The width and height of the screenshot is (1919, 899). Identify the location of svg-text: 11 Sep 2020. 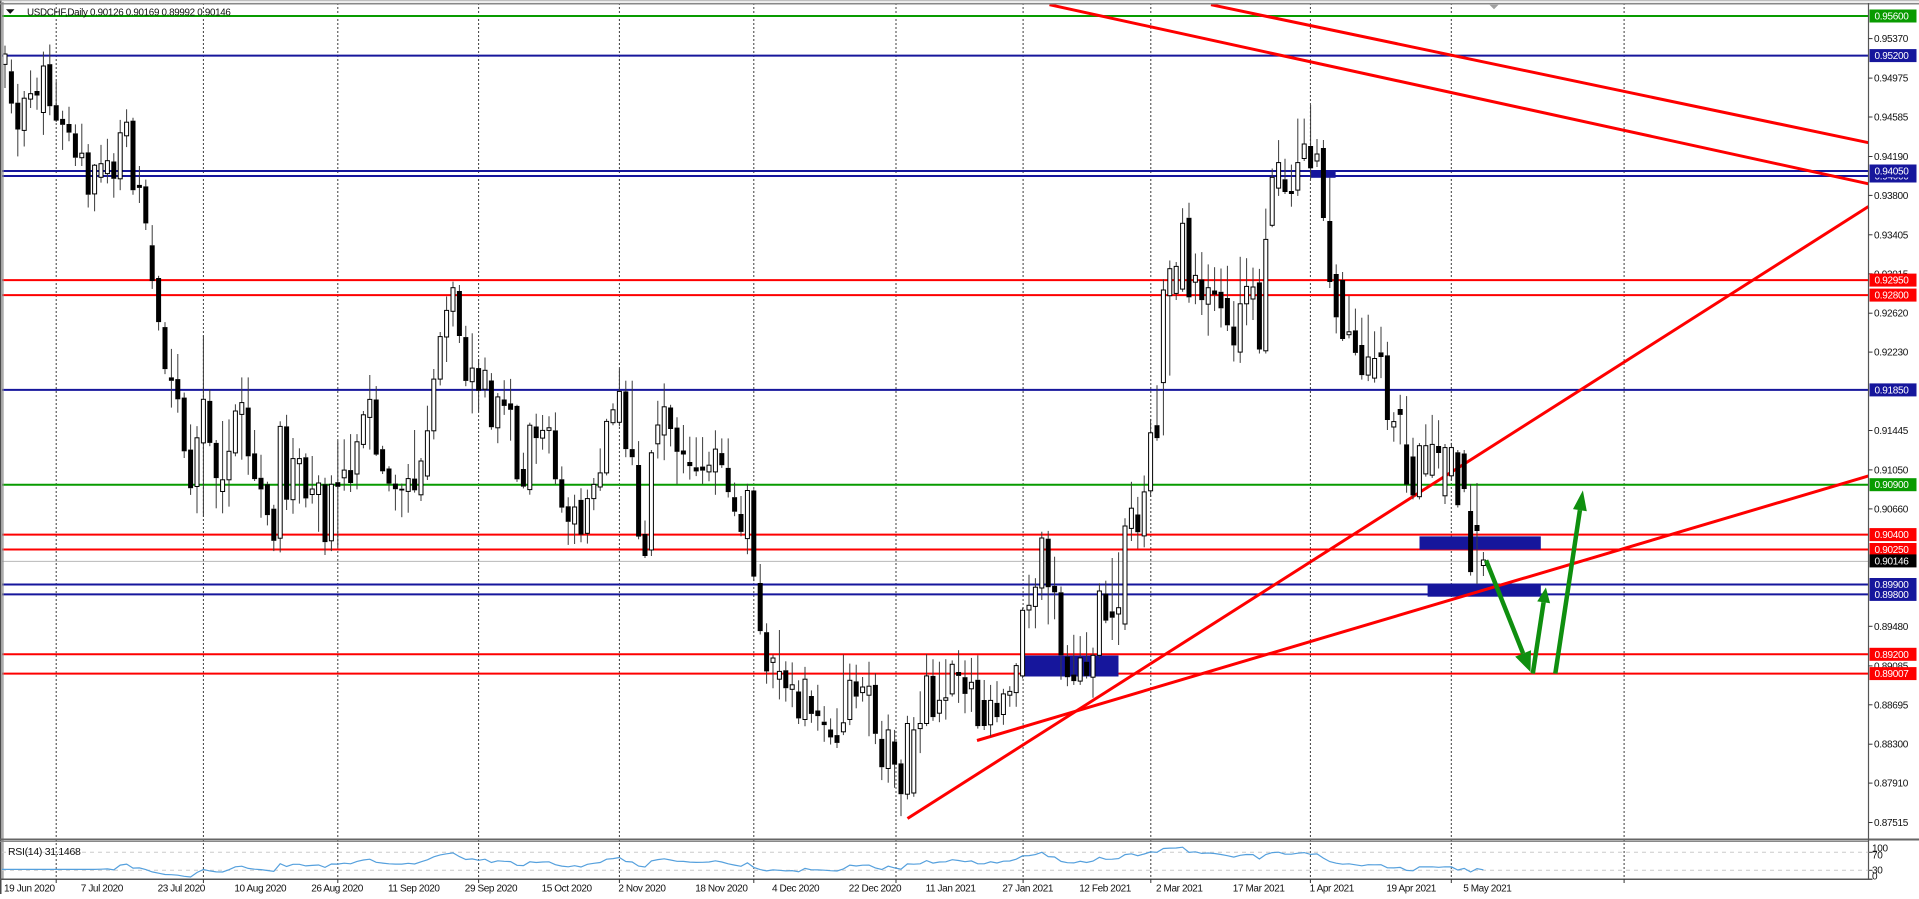
(414, 889).